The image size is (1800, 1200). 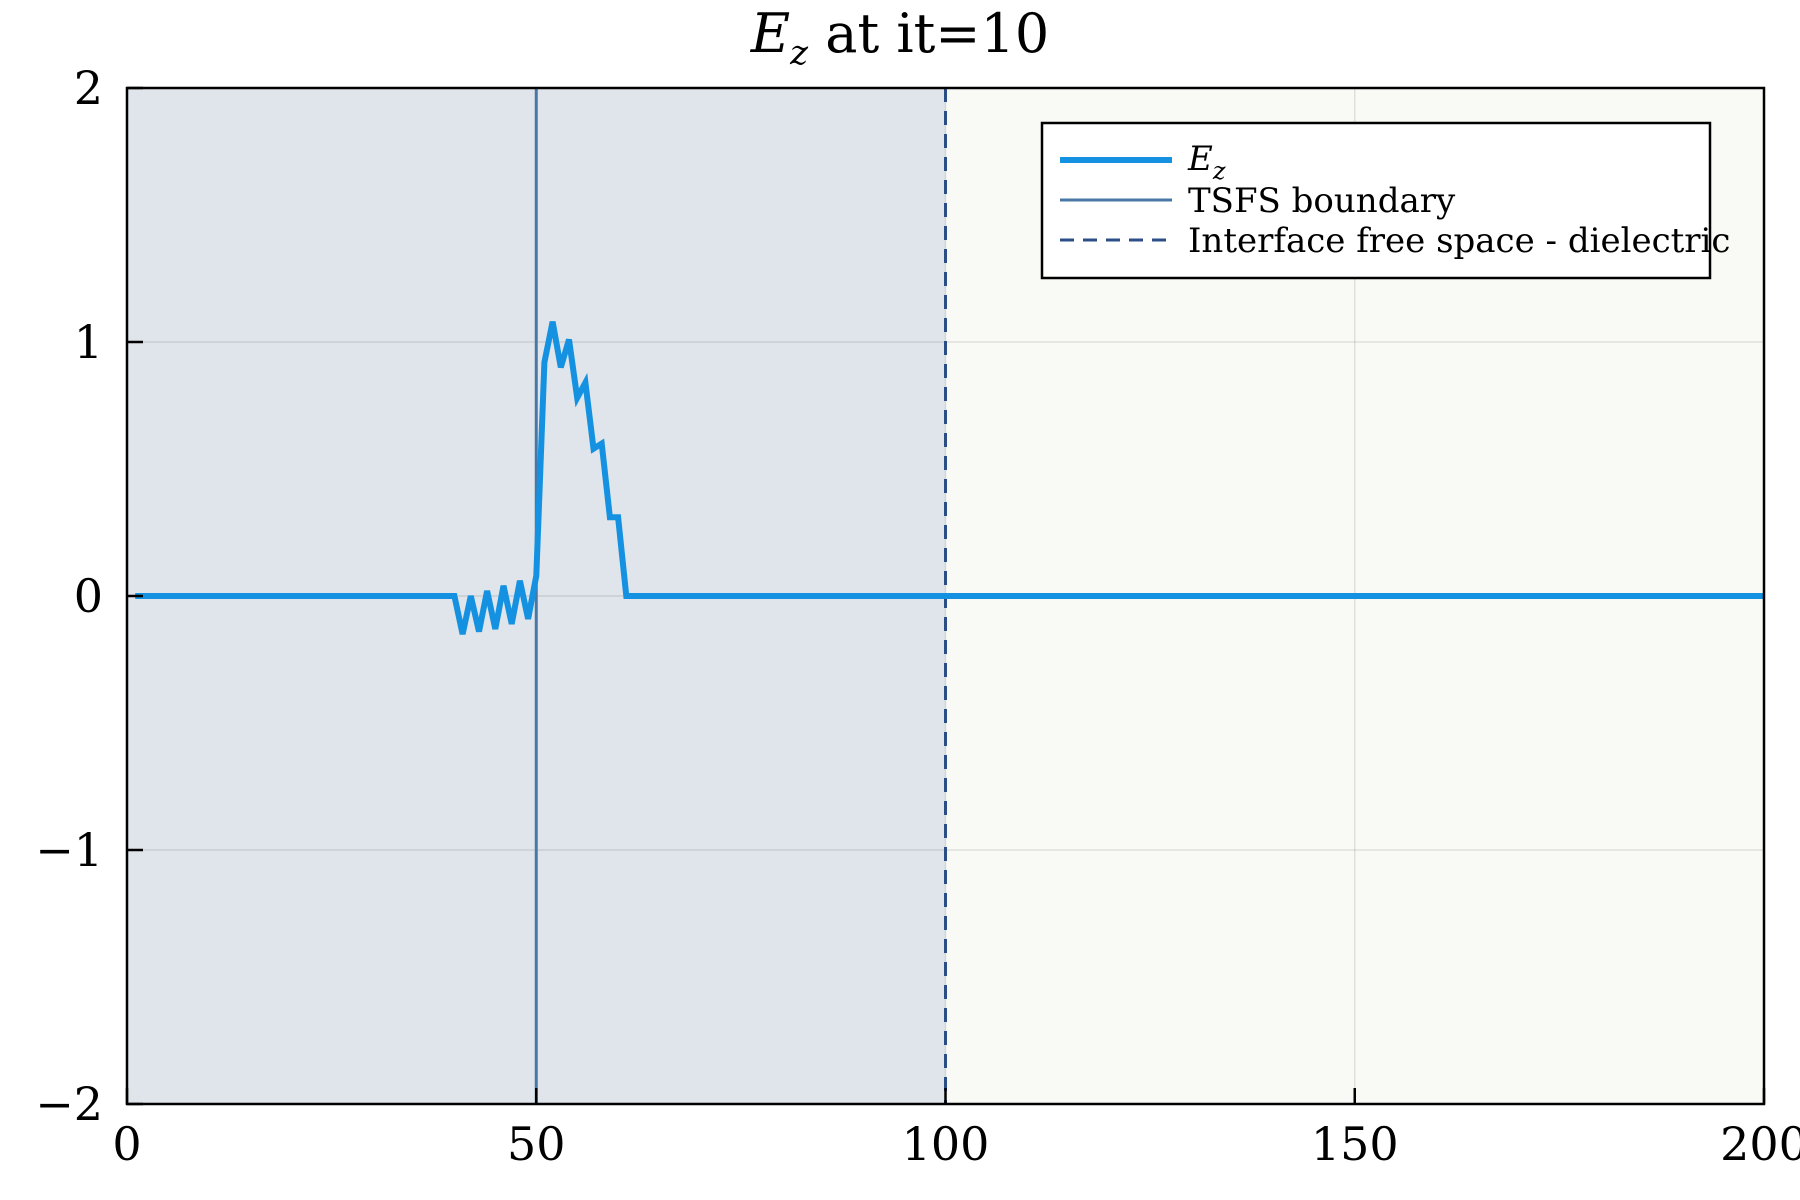 I want to click on chart-title: Ez at it=10, so click(x=900, y=37).